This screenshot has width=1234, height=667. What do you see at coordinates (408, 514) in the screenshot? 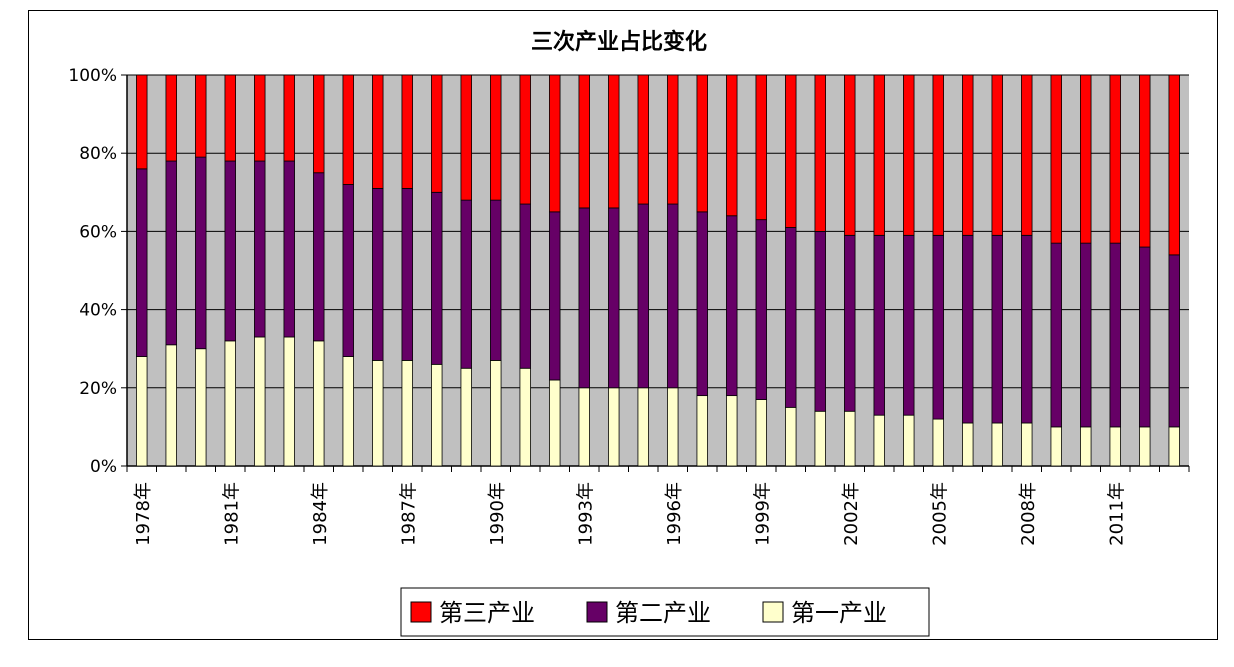
I see `x-tick-label: 1987年` at bounding box center [408, 514].